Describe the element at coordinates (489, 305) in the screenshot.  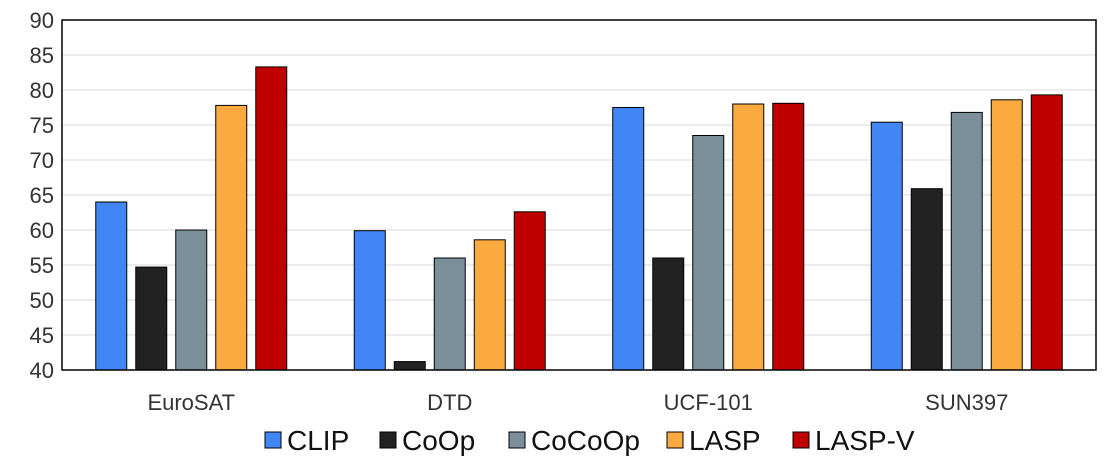
I see `bar-lasp-dtd` at that location.